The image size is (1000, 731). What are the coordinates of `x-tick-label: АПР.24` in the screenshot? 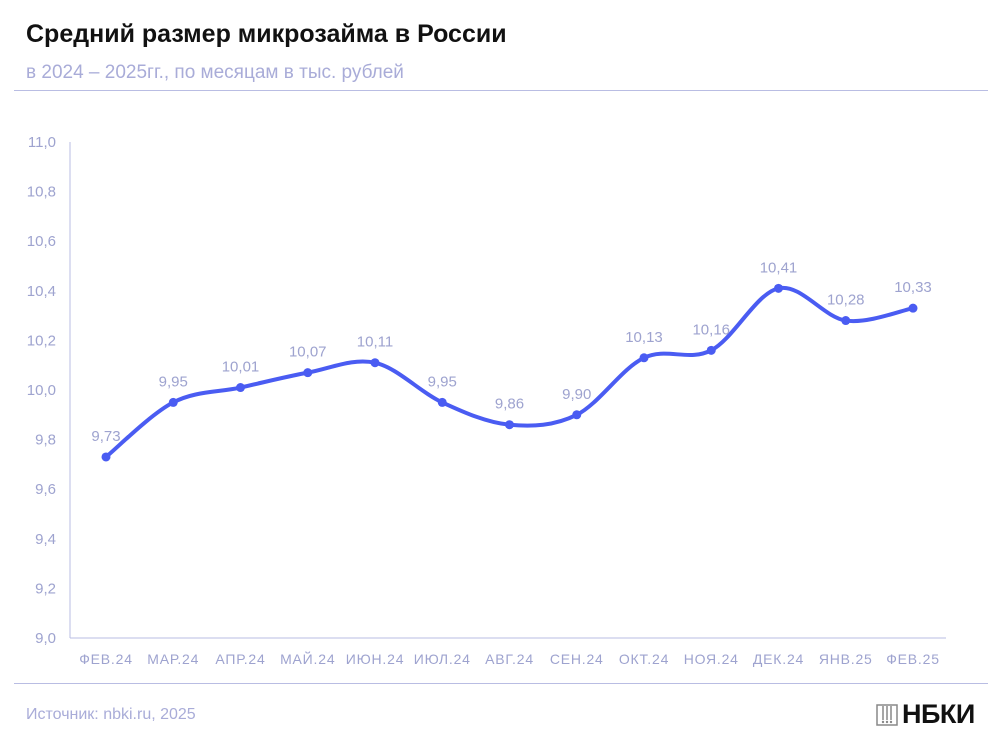 It's located at (240, 659).